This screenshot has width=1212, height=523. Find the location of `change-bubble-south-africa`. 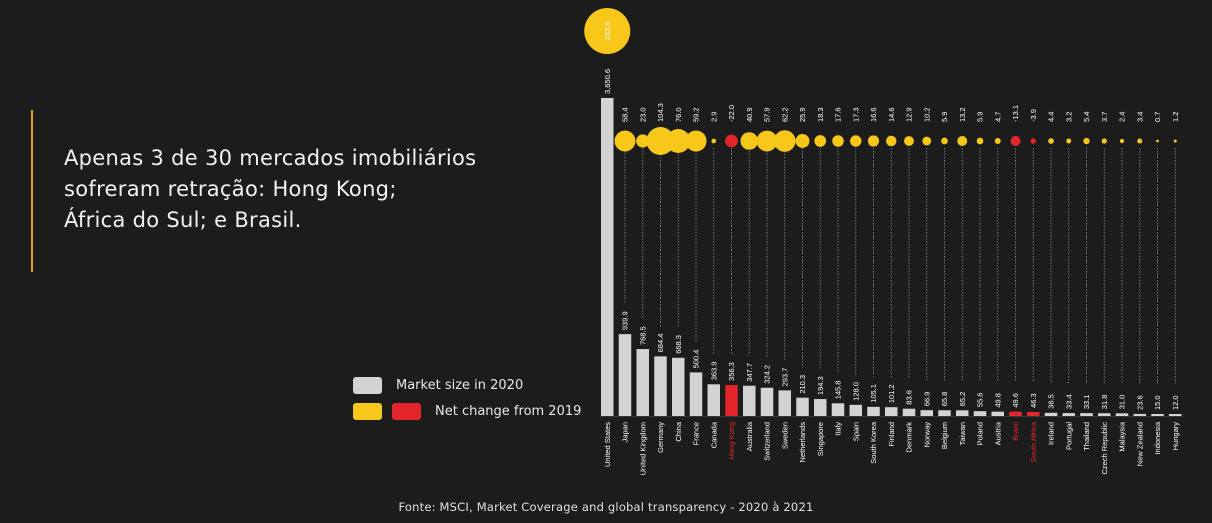

change-bubble-south-africa is located at coordinates (1033, 141).